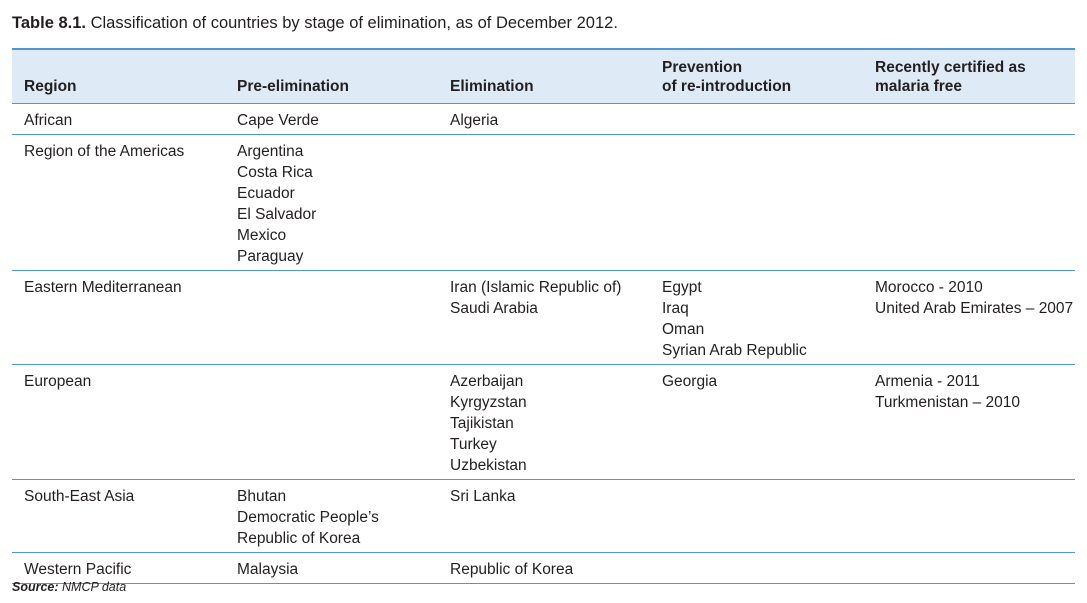 The width and height of the screenshot is (1087, 603). What do you see at coordinates (969, 422) in the screenshot?
I see `cell-certified: Armenia - 2011 Turkmenistan – 2010` at bounding box center [969, 422].